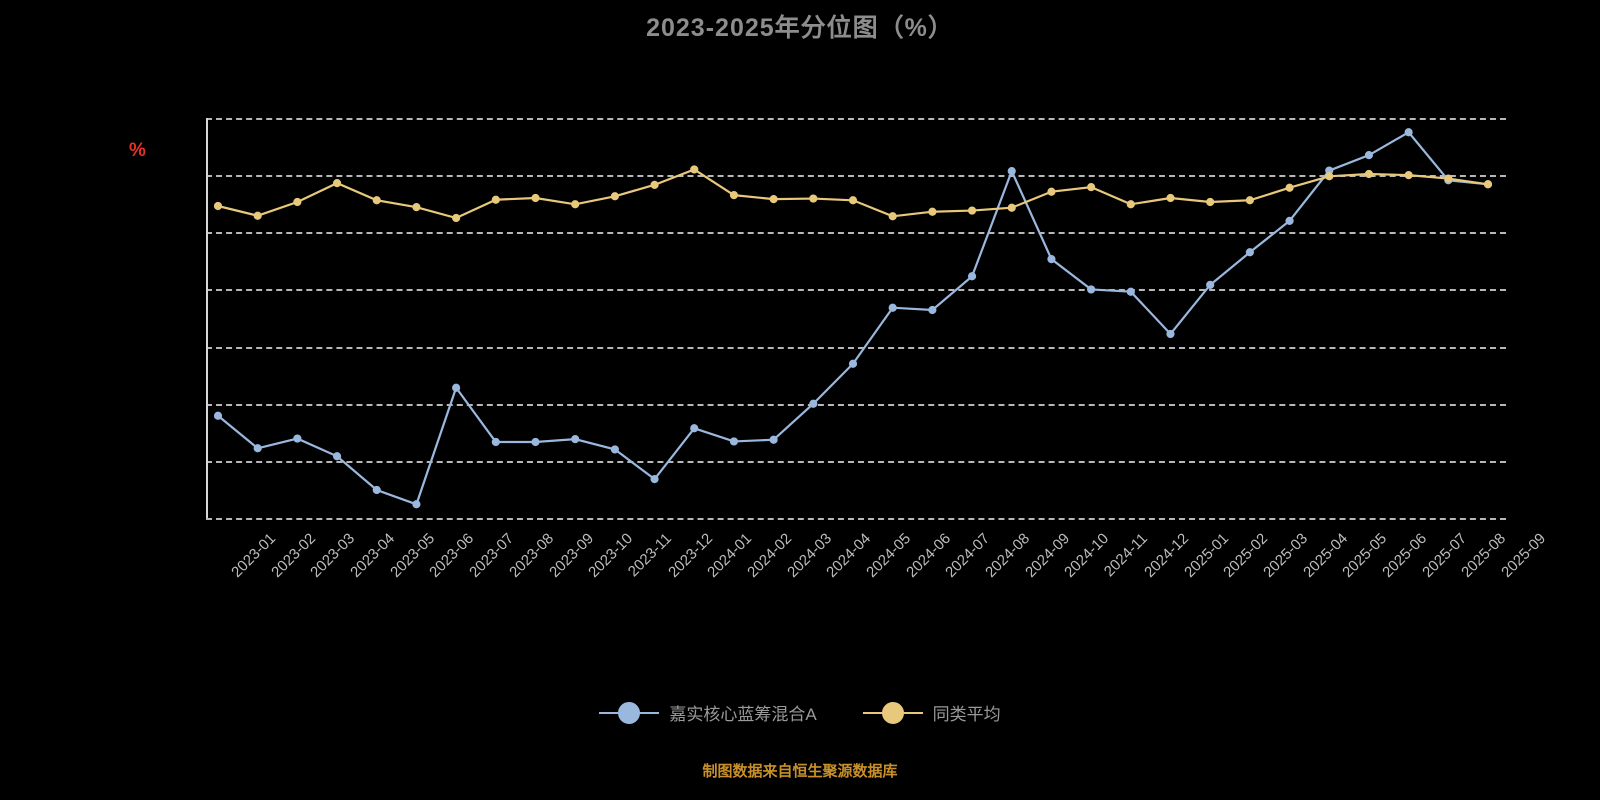 The image size is (1600, 800). Describe the element at coordinates (254, 555) in the screenshot. I see `x-tick-label: 2023-01` at that location.